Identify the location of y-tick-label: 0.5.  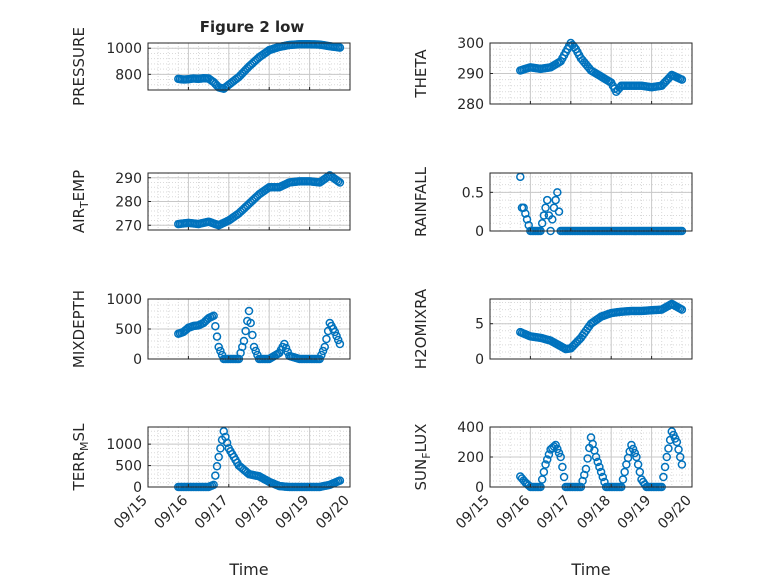
(473, 193).